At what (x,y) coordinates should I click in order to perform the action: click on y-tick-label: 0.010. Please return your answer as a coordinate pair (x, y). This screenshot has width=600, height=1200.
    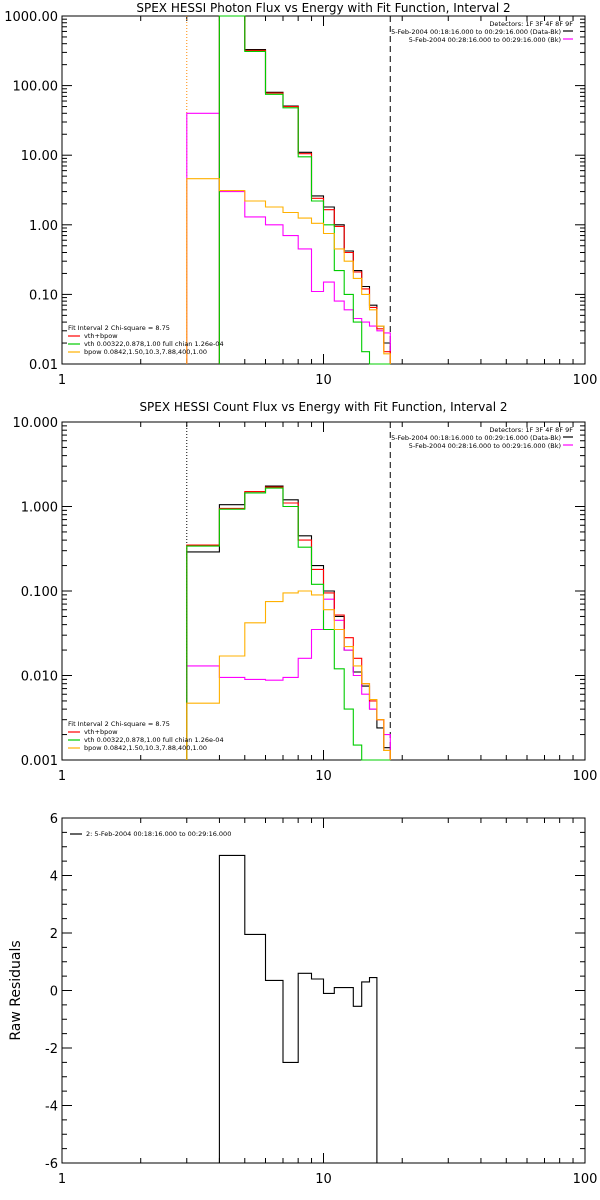
    Looking at the image, I should click on (39, 677).